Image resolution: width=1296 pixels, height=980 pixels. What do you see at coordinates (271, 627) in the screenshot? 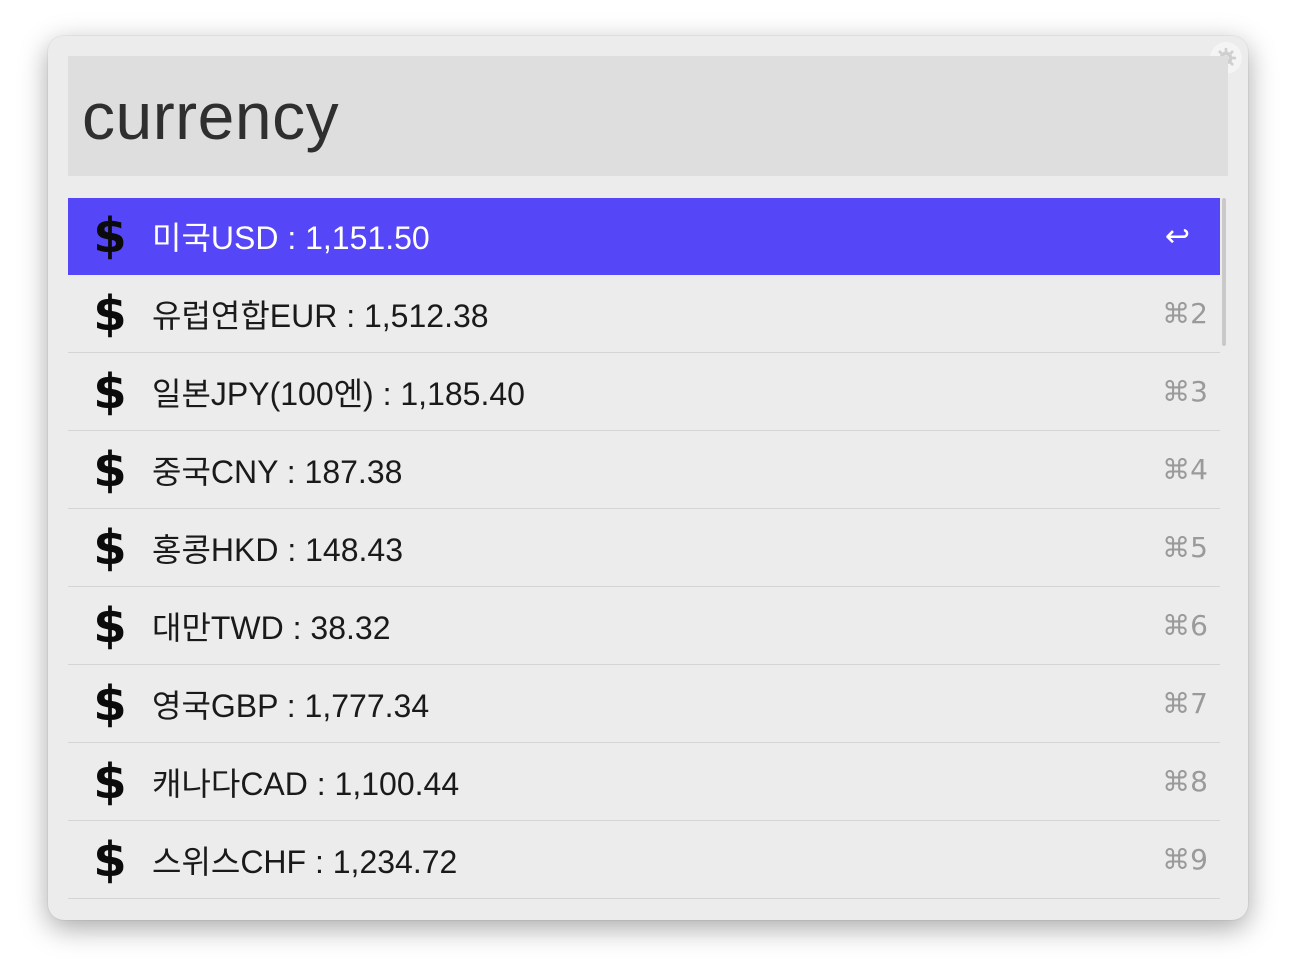
I see `result-label: 대만TWD : 38.32` at bounding box center [271, 627].